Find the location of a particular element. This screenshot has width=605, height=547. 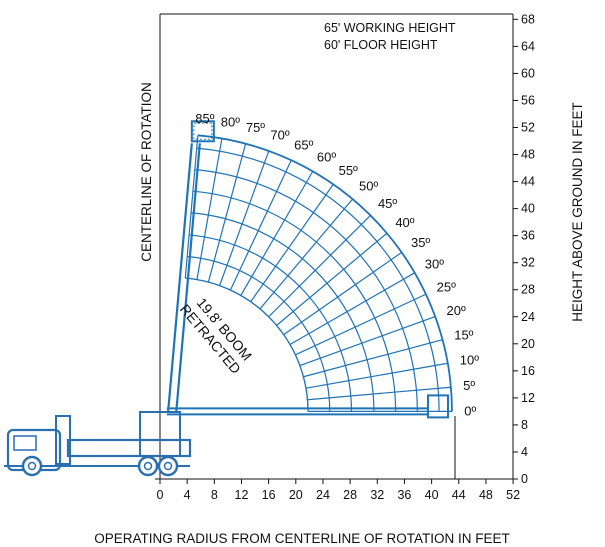

angle-label: 20º is located at coordinates (455, 310).